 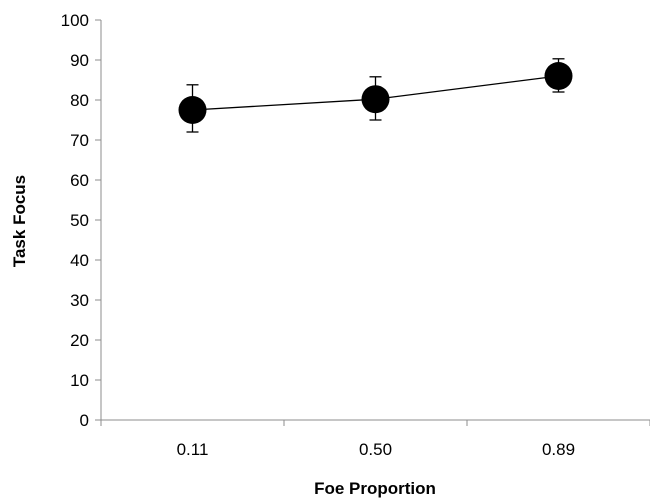 What do you see at coordinates (79, 180) in the screenshot?
I see `y-tick-label: 60` at bounding box center [79, 180].